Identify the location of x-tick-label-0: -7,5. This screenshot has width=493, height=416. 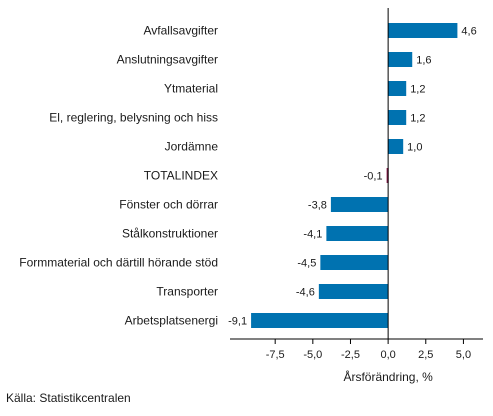
(275, 355).